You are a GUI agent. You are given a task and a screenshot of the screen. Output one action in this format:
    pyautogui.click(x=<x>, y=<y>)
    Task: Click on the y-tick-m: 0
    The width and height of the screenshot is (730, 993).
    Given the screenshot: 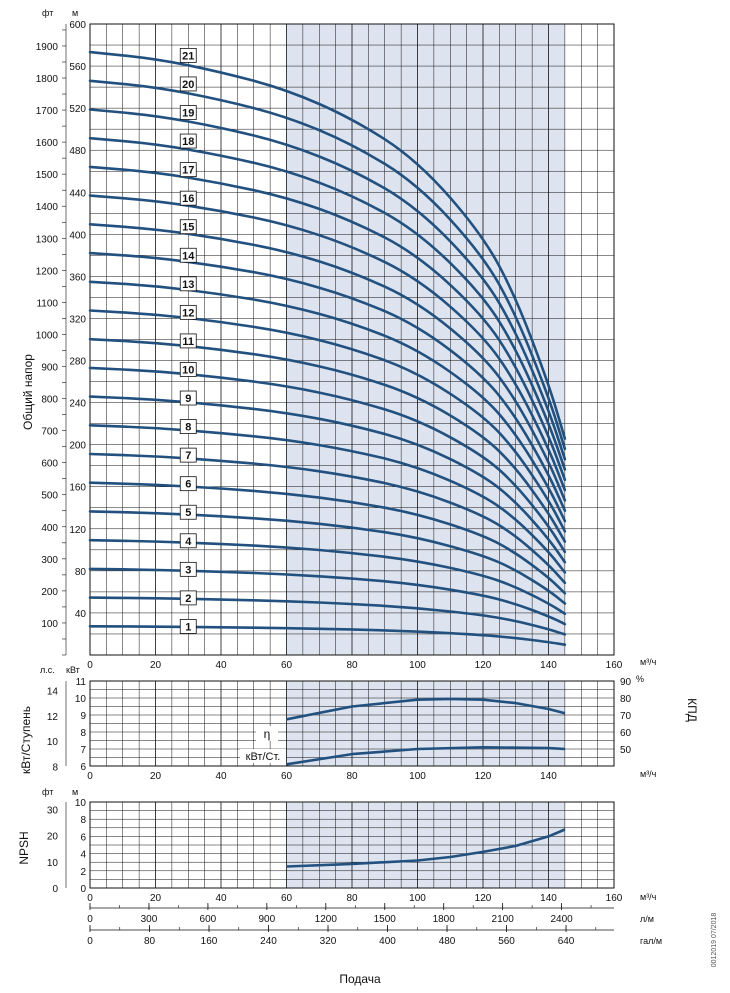 What is the action you would take?
    pyautogui.click(x=83, y=889)
    